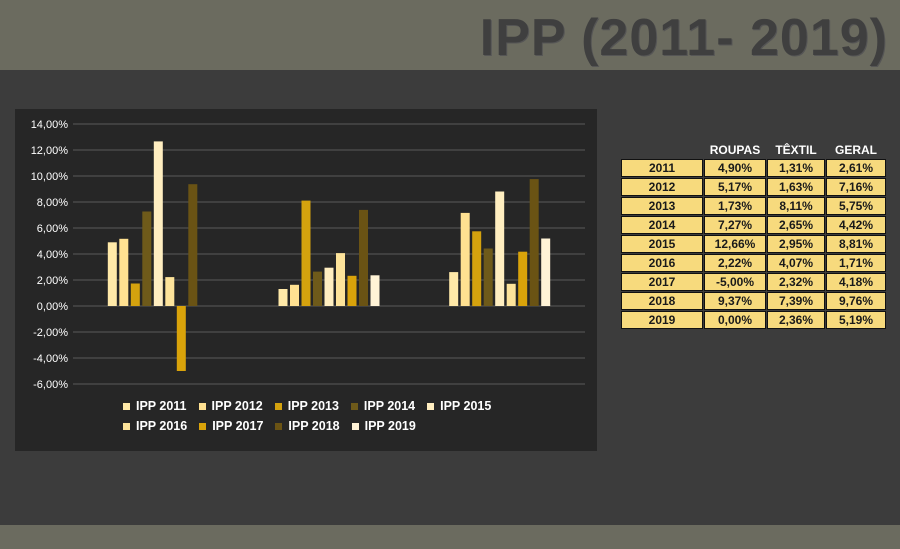  Describe the element at coordinates (52, 307) in the screenshot. I see `y-tick-label: 0,00%` at that location.